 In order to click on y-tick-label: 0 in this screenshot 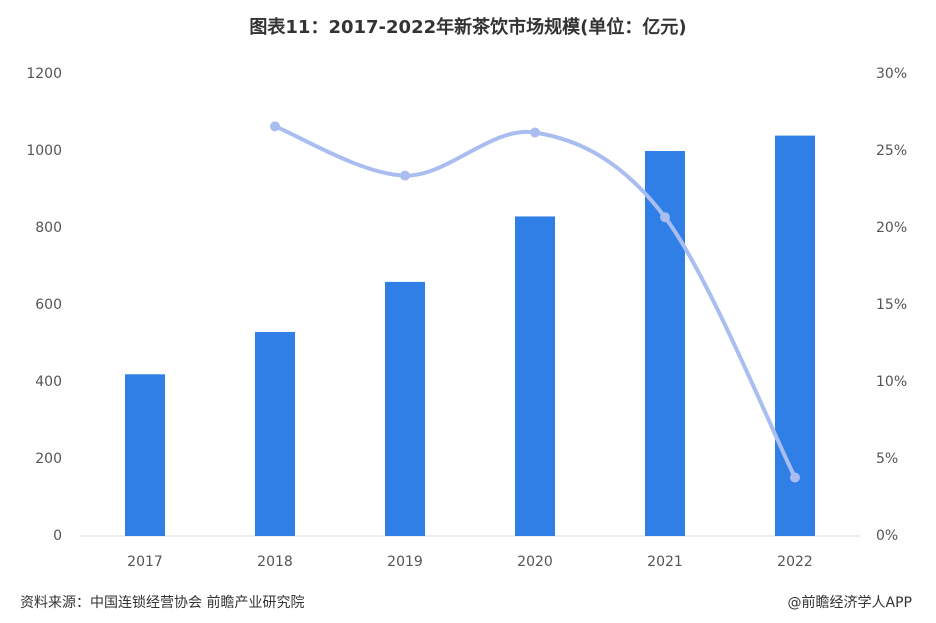, I will do `click(57, 536)`.